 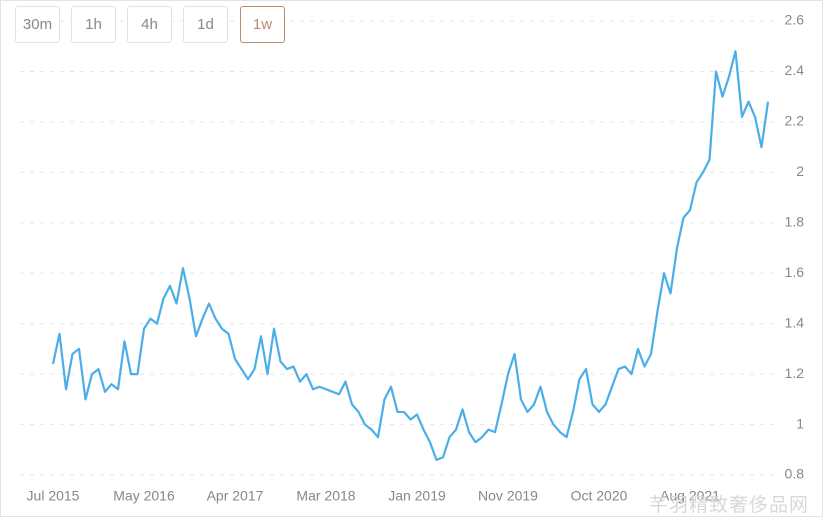 I want to click on y-tick-label: 2.4, so click(x=795, y=70).